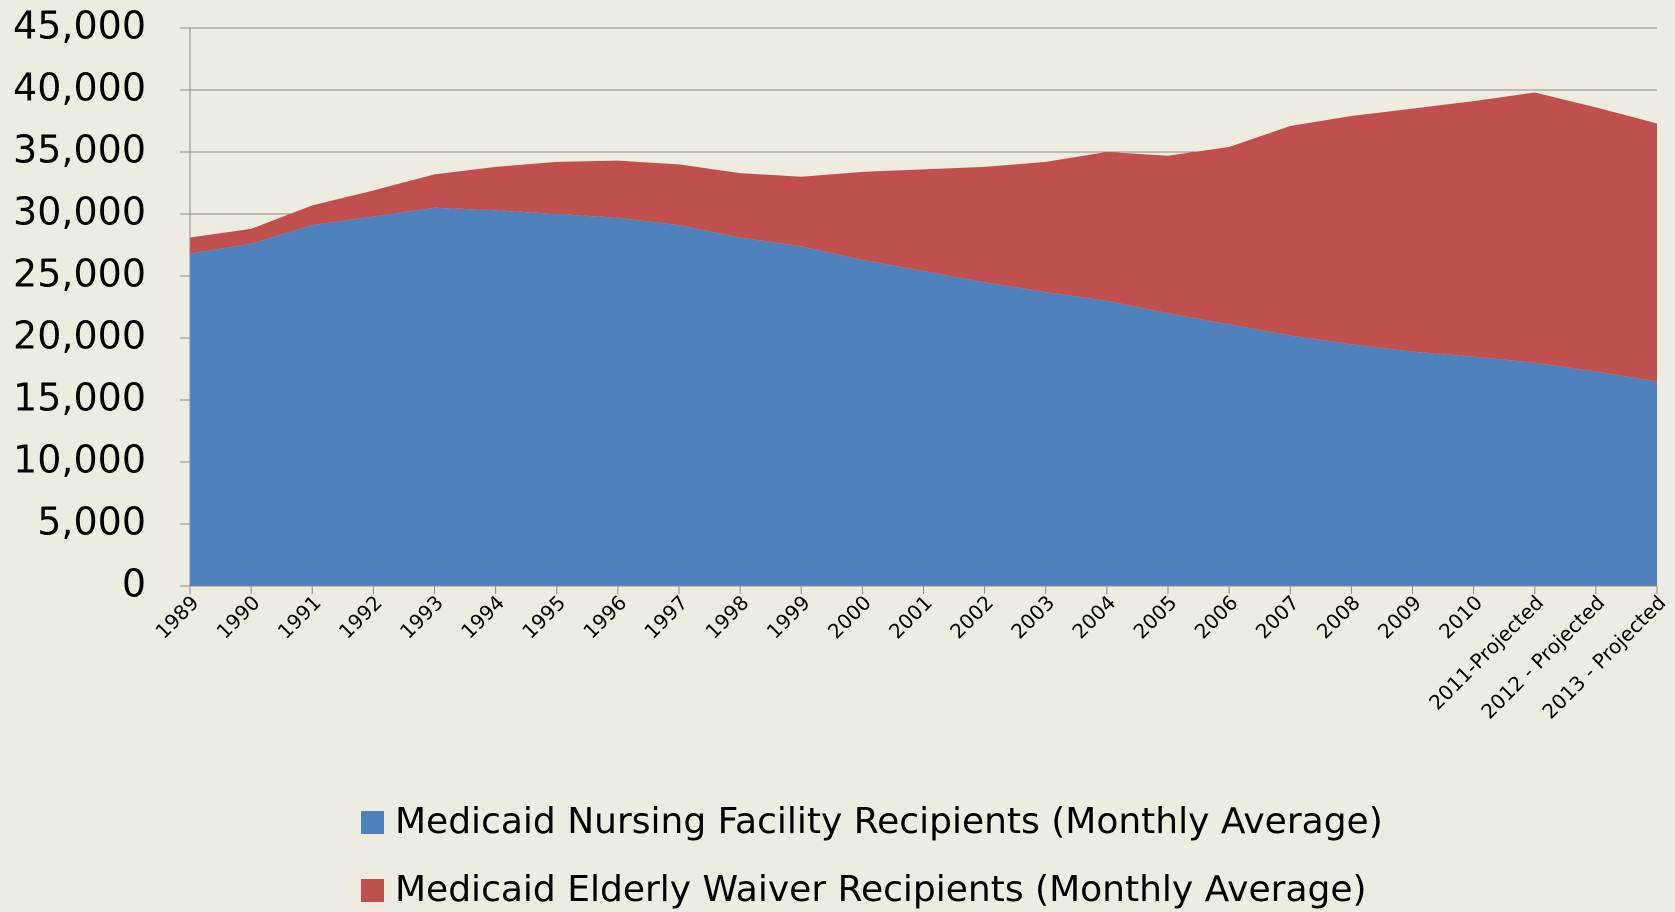  Describe the element at coordinates (91, 522) in the screenshot. I see `y-tick-label: 5,000` at that location.